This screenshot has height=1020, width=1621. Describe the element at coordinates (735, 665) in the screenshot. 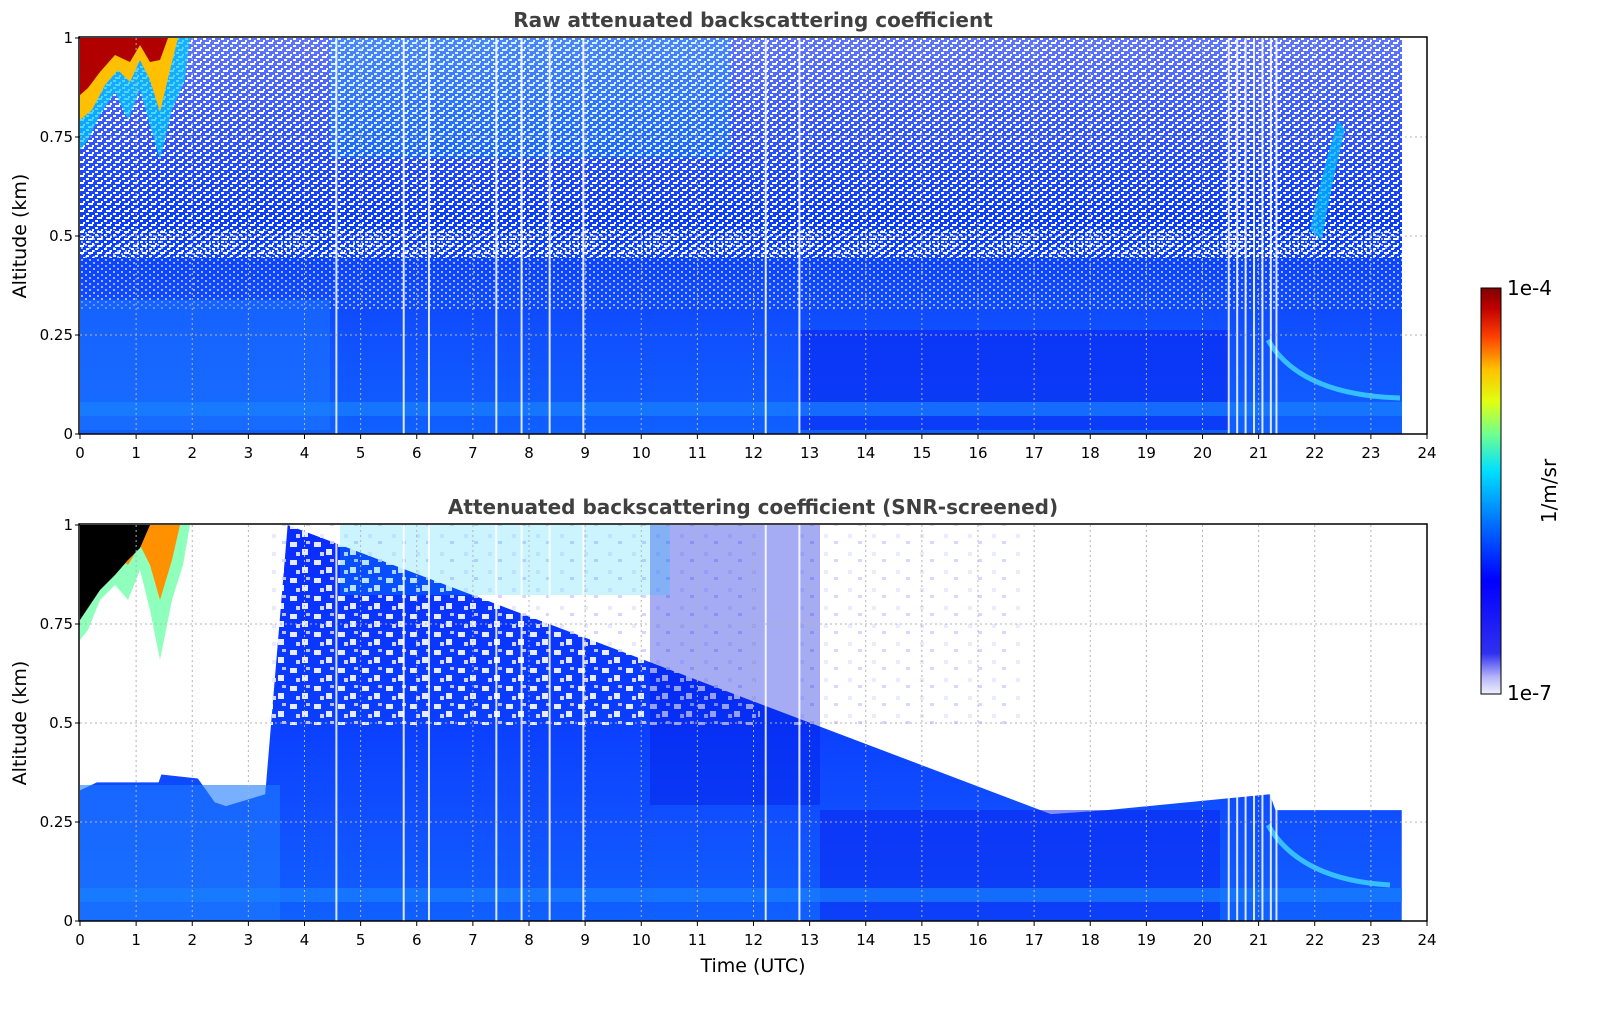

I see `dark-block` at that location.